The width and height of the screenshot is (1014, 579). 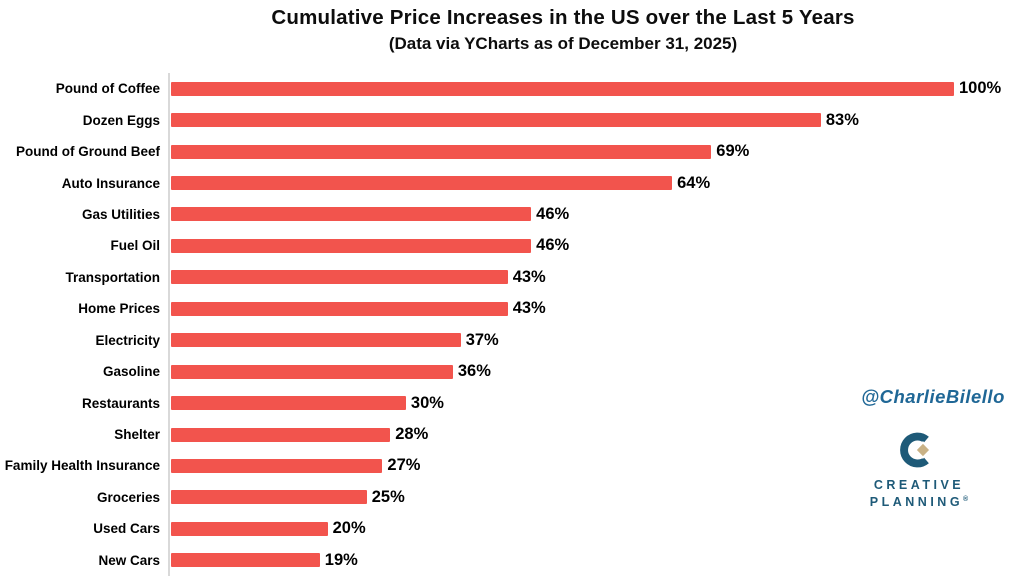 What do you see at coordinates (137, 435) in the screenshot?
I see `category-label: Shelter` at bounding box center [137, 435].